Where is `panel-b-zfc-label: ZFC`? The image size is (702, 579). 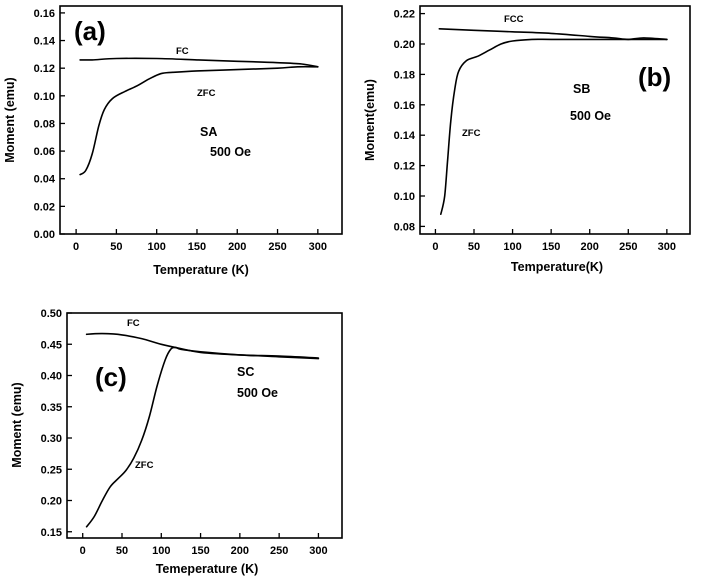 panel-b-zfc-label: ZFC is located at coordinates (471, 133).